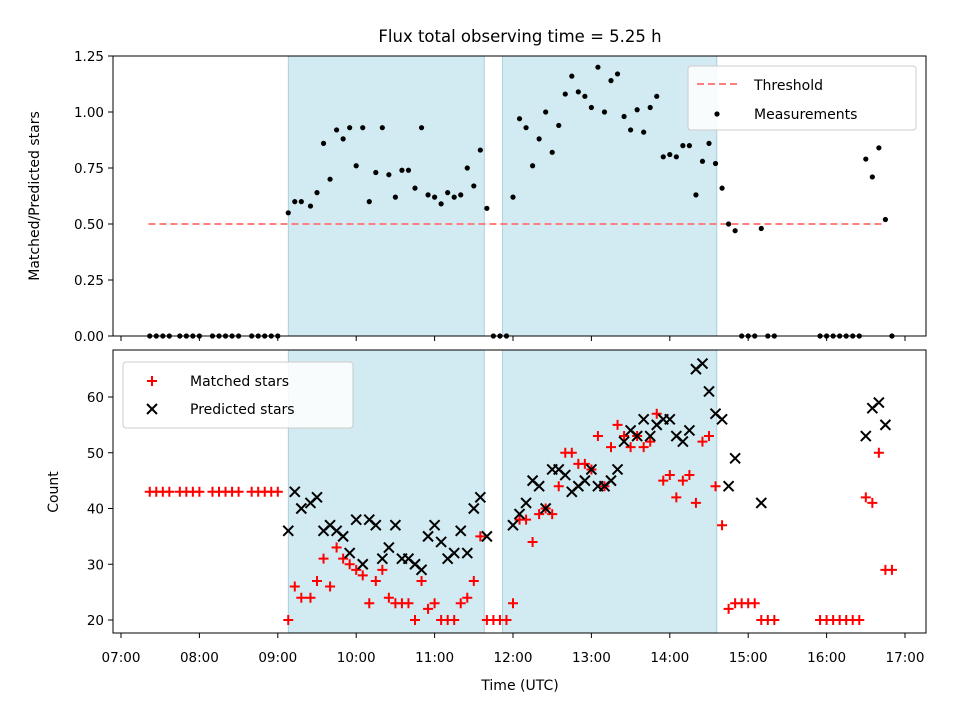  I want to click on x-tick-label: 11:00, so click(434, 658).